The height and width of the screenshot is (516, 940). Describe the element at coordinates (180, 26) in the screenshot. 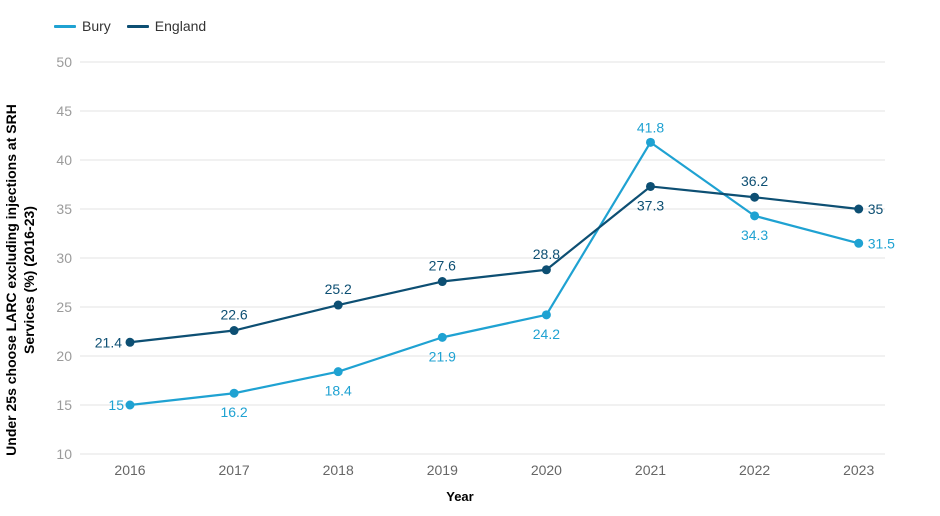

I see `legend-label-england: England` at that location.